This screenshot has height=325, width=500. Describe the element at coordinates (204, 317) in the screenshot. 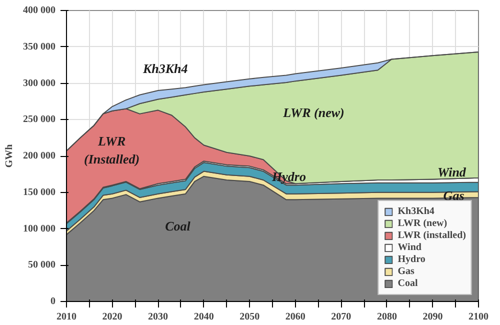

I see `x-tick-label: 2040` at that location.